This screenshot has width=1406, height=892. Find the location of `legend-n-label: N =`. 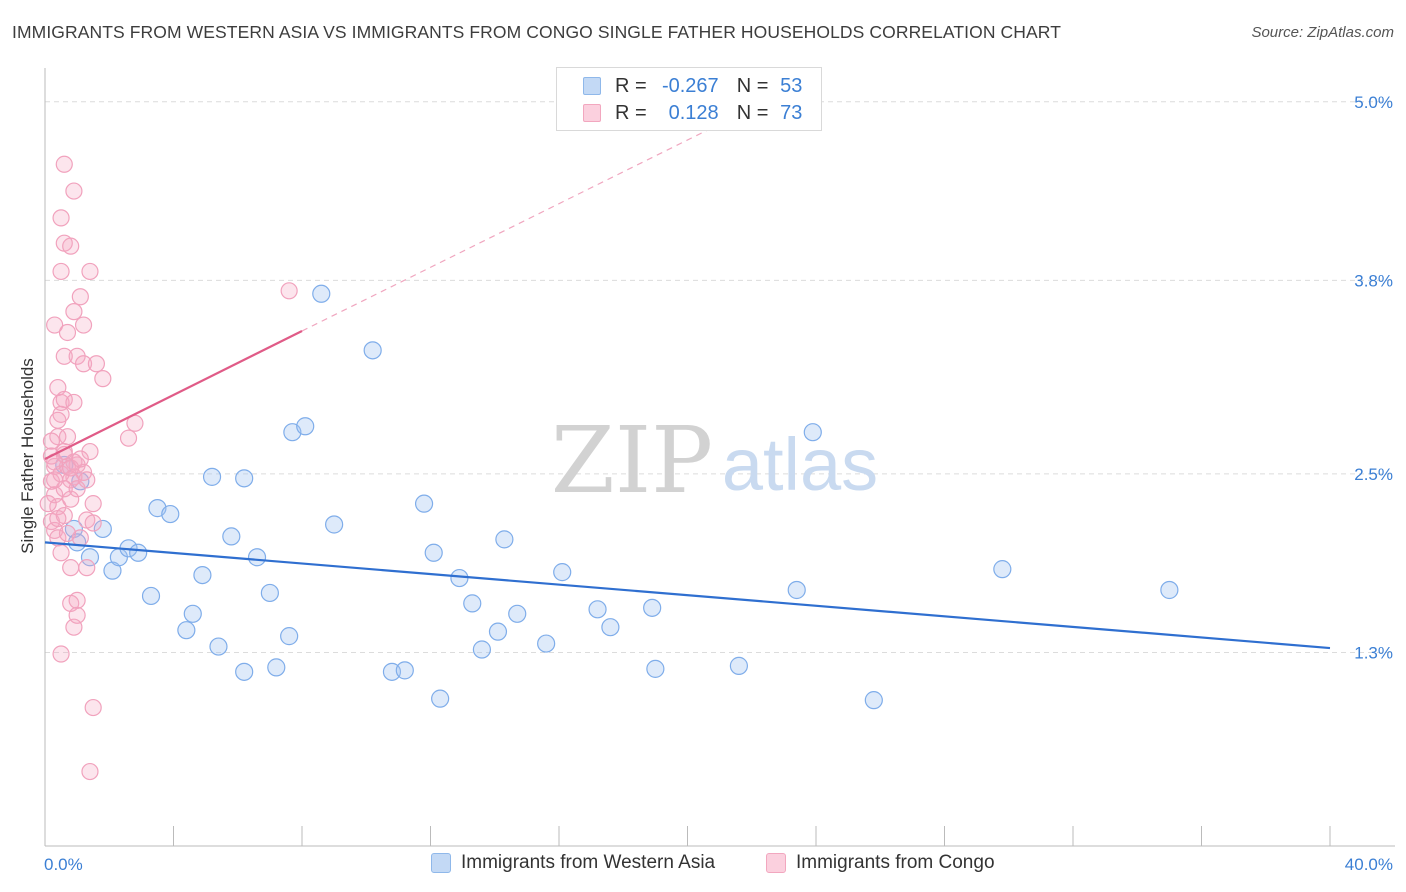

legend-n-label: N = is located at coordinates (752, 85).